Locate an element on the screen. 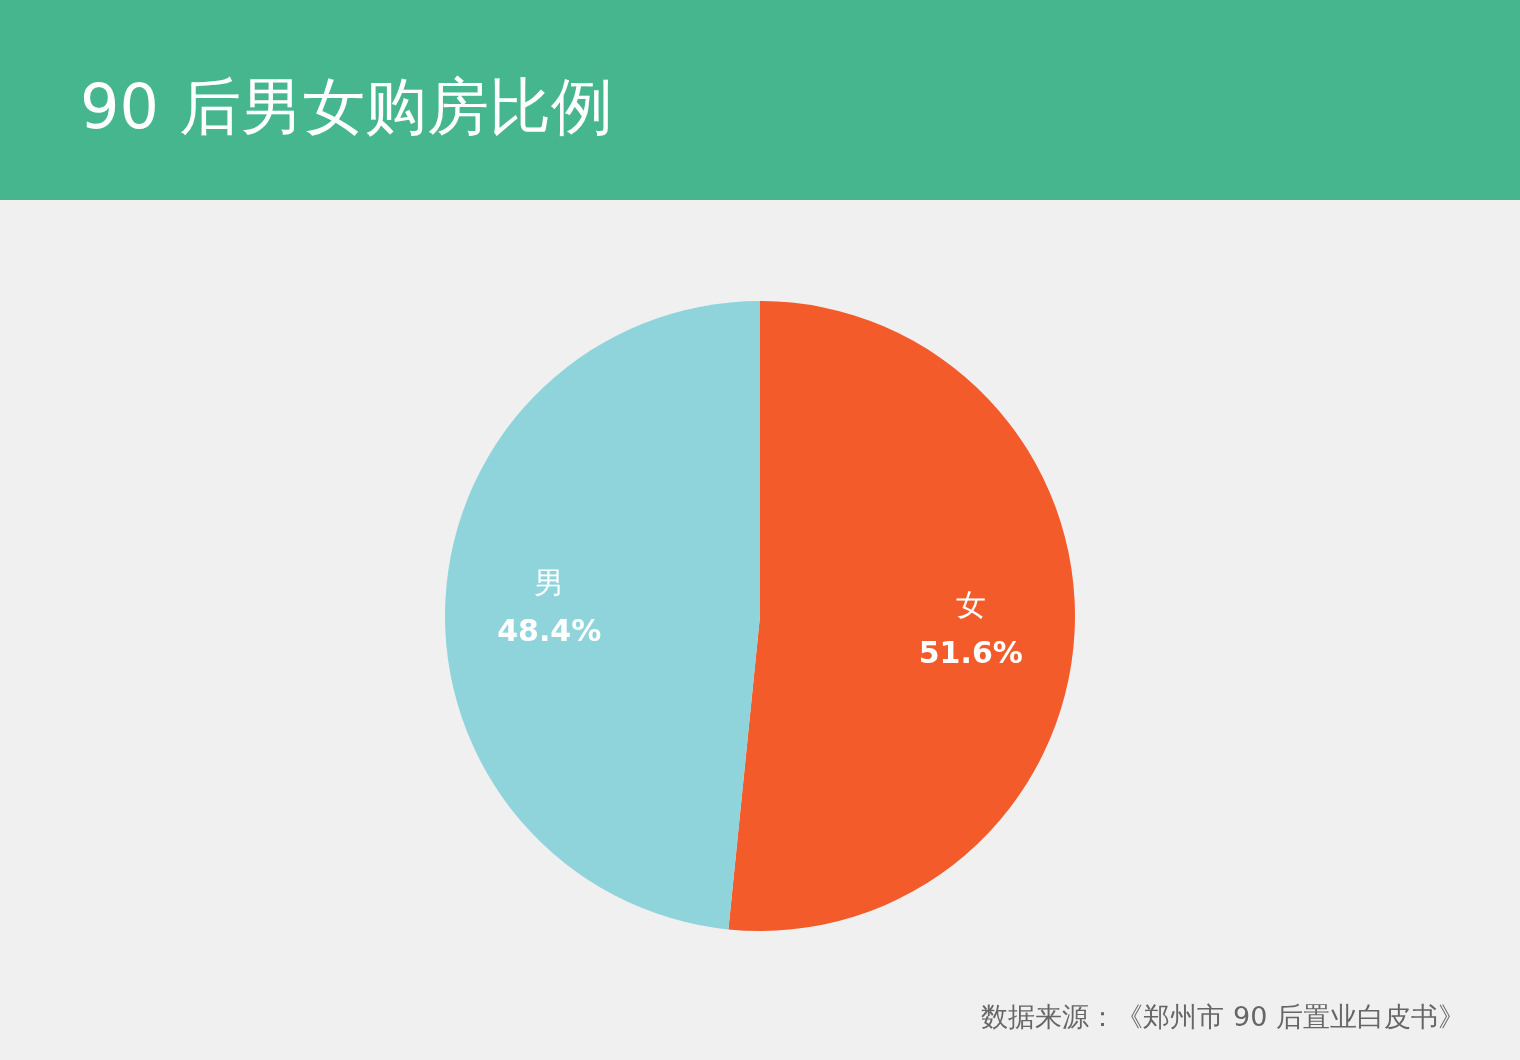 This screenshot has height=1060, width=1520. chart-title: 90 后男女购房比例 is located at coordinates (346, 106).